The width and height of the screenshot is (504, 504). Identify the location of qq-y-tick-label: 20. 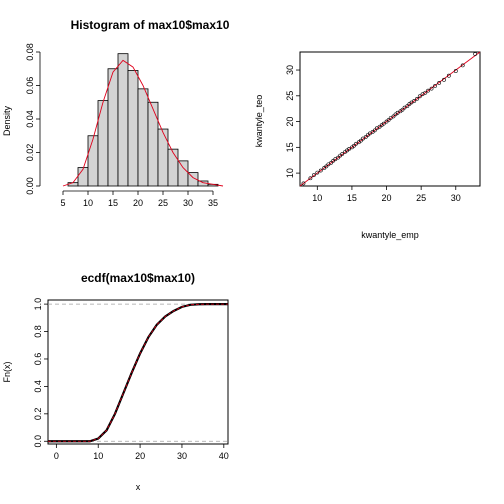
(290, 122).